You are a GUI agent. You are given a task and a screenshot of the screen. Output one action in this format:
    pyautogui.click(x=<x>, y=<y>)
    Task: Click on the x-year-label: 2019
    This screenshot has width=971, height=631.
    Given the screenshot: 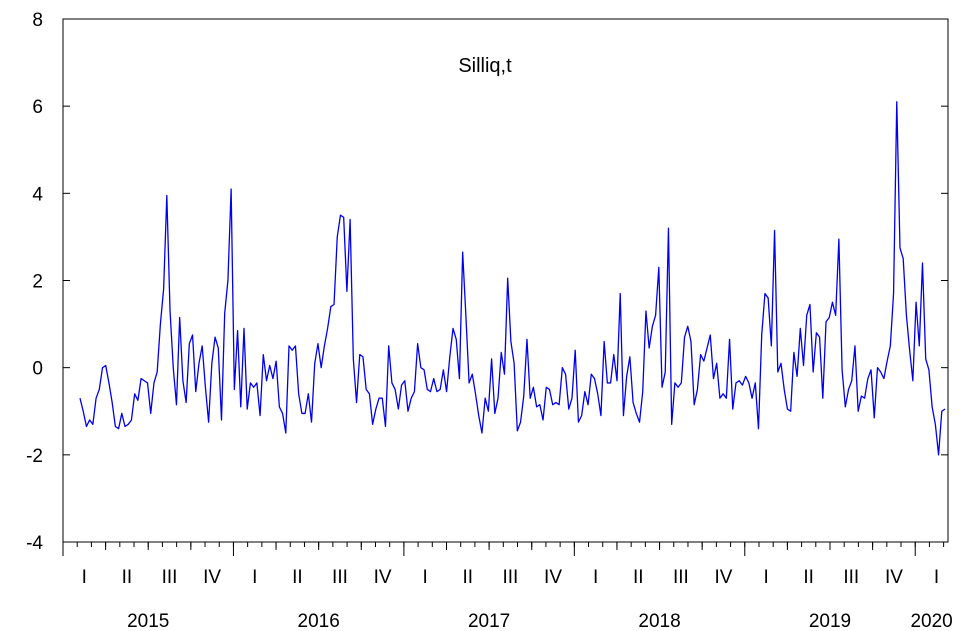 What is the action you would take?
    pyautogui.click(x=830, y=621)
    